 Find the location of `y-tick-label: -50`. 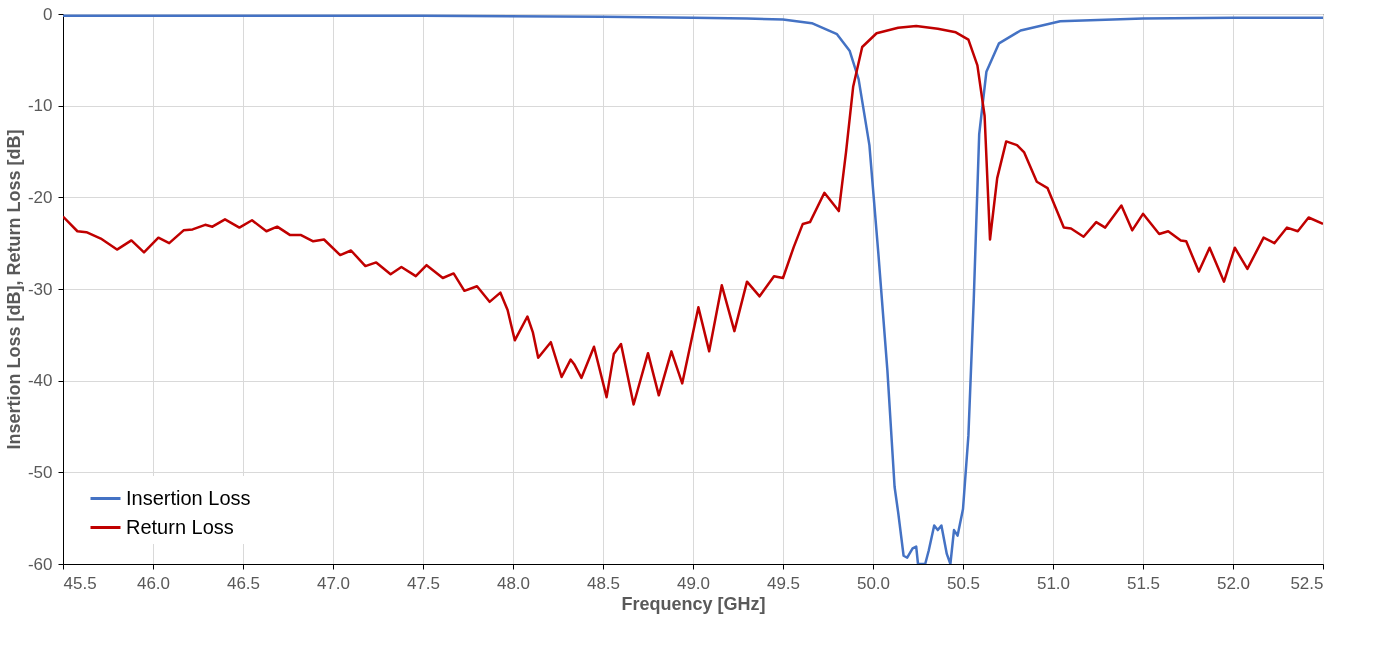

y-tick-label: -50 is located at coordinates (40, 472).